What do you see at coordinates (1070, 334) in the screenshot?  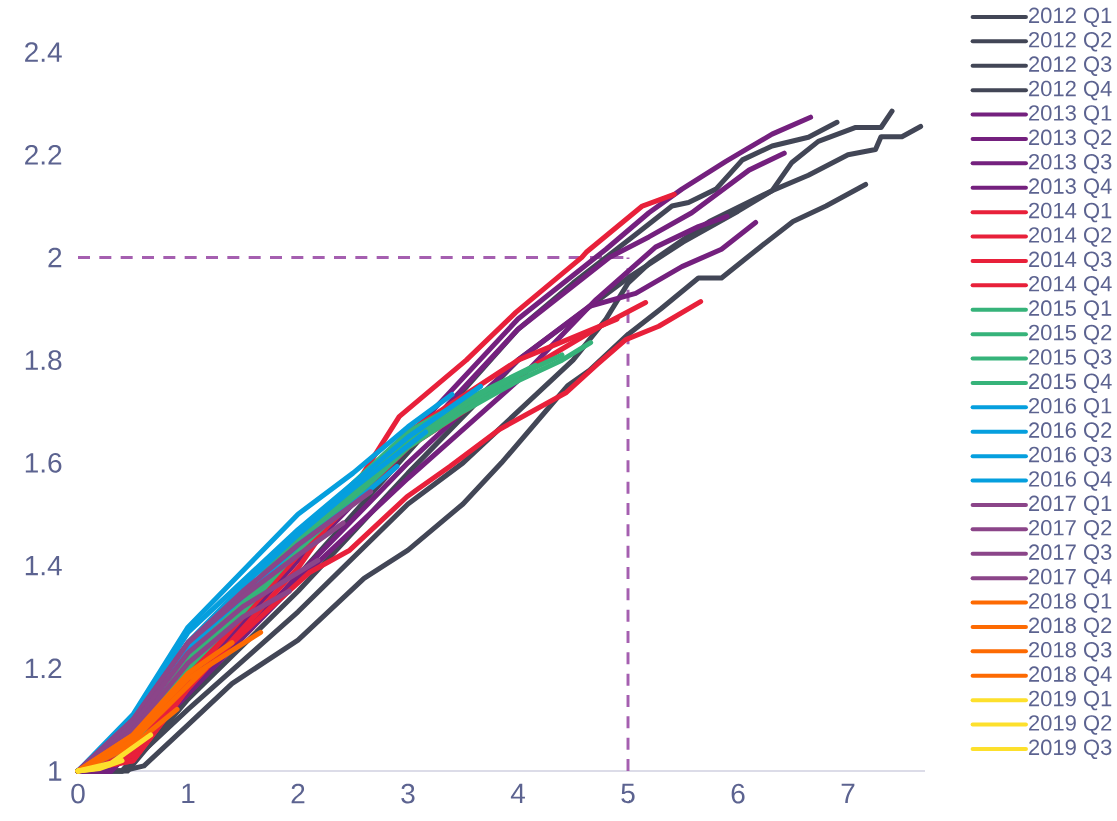 I see `legend-label: 2015 Q2` at bounding box center [1070, 334].